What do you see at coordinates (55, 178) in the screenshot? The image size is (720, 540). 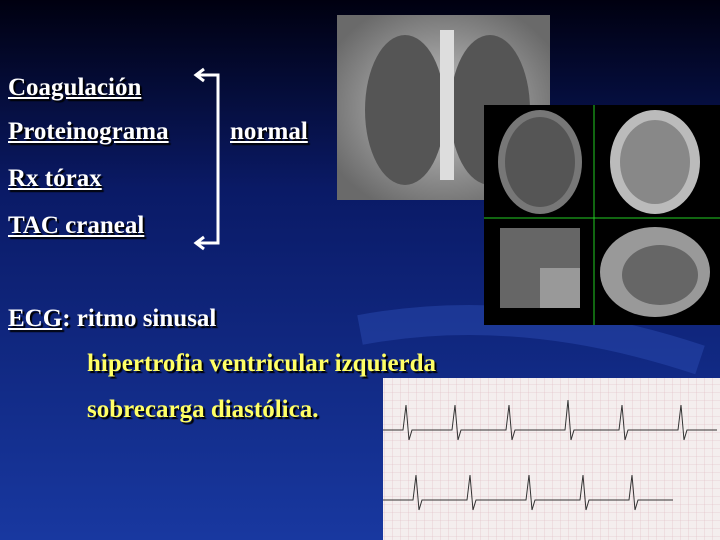 I see `item: Rx tórax` at bounding box center [55, 178].